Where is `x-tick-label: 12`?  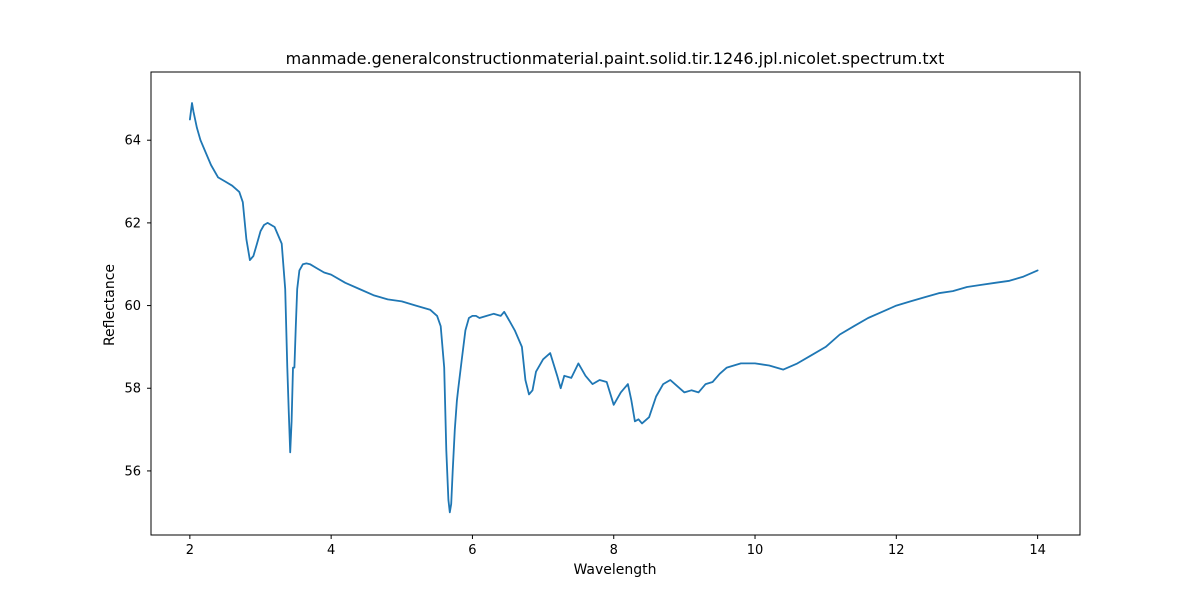 x-tick-label: 12 is located at coordinates (896, 550).